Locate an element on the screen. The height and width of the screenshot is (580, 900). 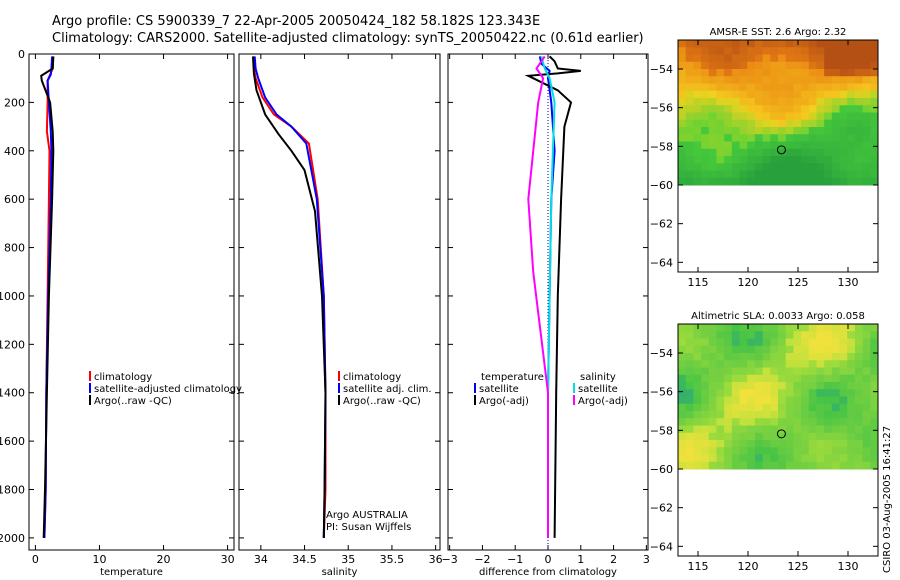
x-tick-label: 20 is located at coordinates (164, 559).